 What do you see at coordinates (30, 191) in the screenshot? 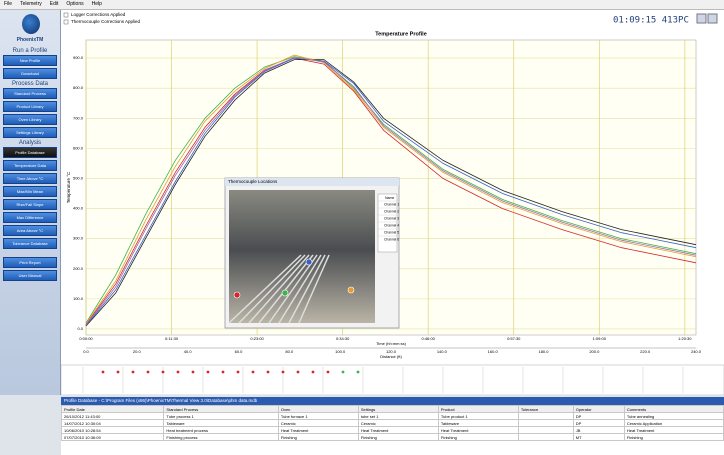
I see `nav-button: Max/Min Mean` at bounding box center [30, 191].